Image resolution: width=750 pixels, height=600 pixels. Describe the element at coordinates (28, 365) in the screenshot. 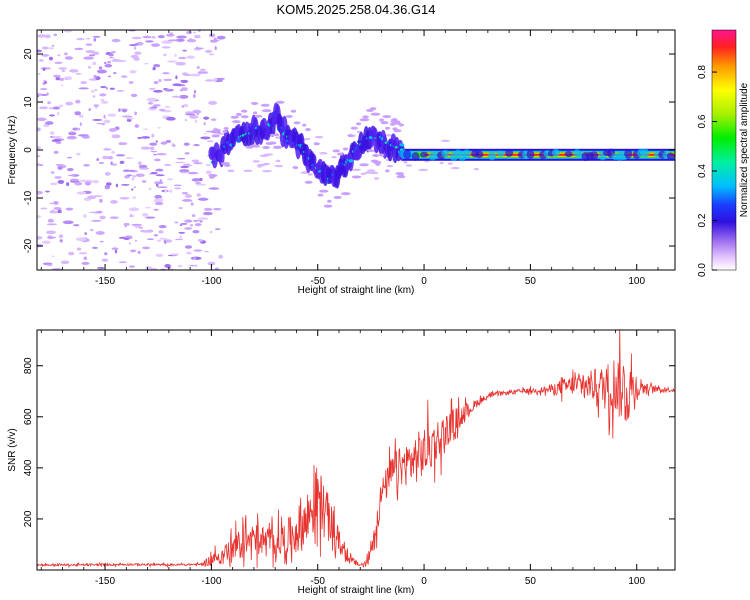

I see `snr-y-tick-label: 800` at that location.